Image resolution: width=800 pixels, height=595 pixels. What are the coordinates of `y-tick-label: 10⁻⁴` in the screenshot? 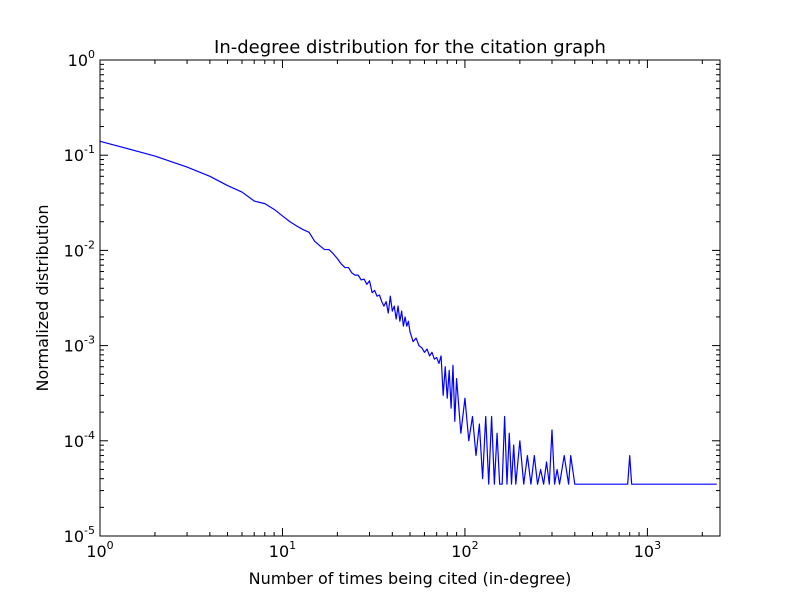 It's located at (79, 440).